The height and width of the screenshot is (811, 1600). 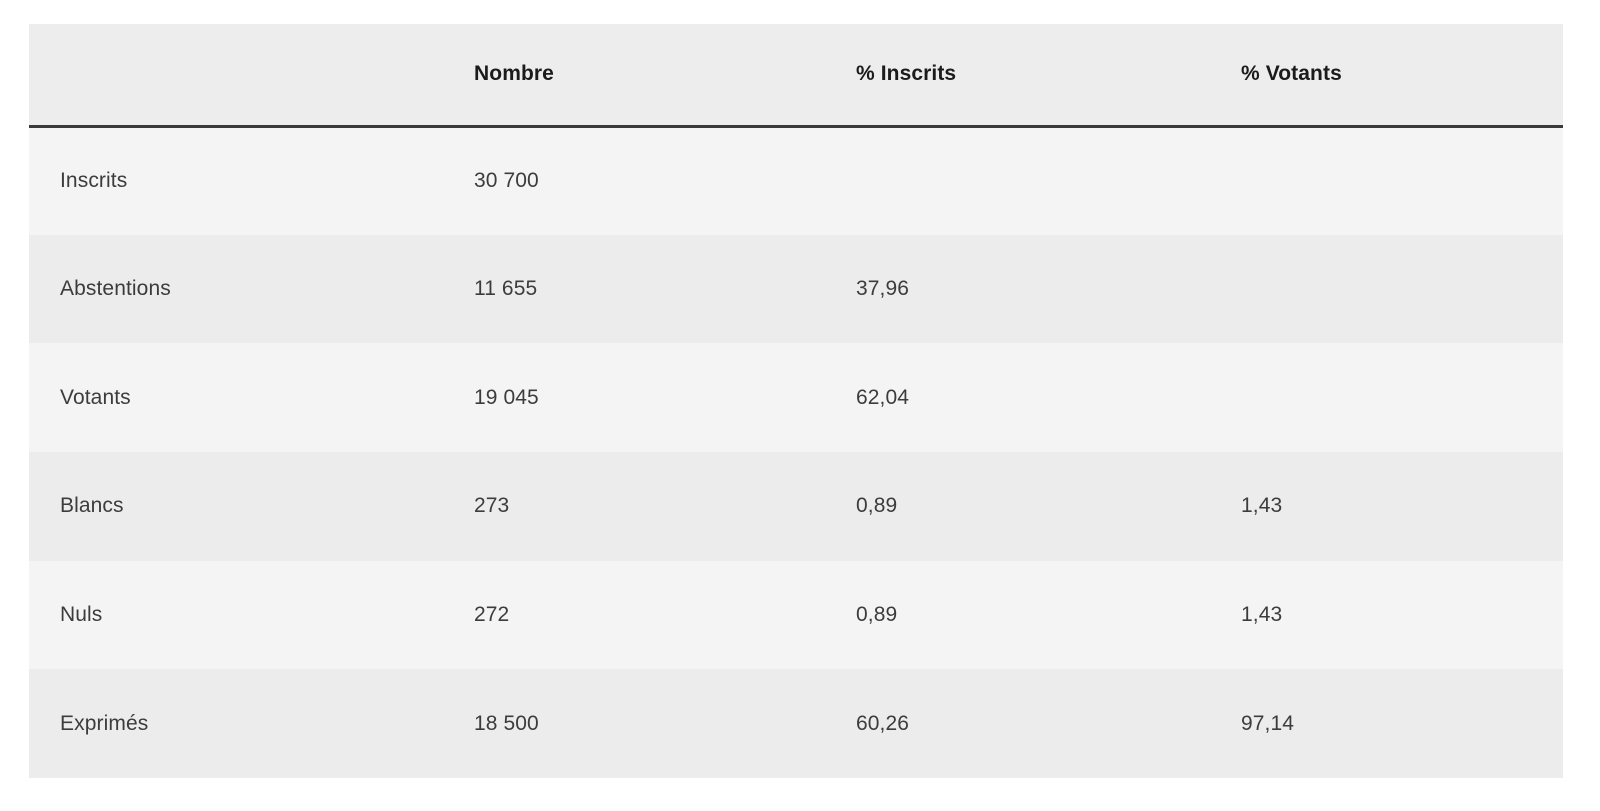 What do you see at coordinates (877, 614) in the screenshot?
I see `cell-nuls-pct-inscrits: 0,89` at bounding box center [877, 614].